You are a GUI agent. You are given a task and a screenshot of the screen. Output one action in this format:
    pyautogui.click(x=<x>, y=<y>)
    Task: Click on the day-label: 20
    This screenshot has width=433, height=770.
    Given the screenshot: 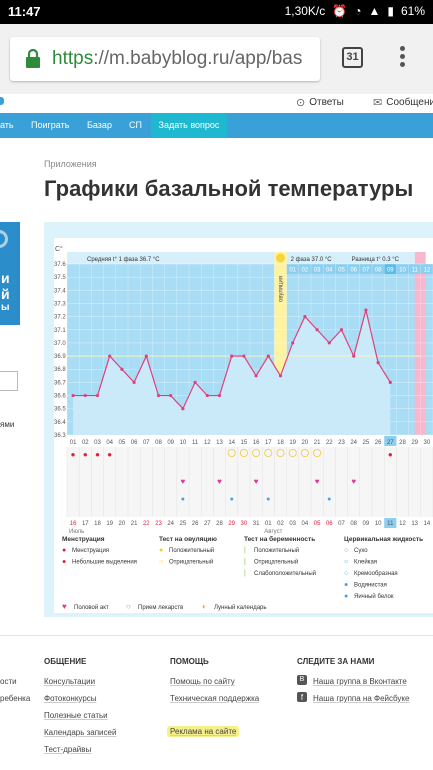 What is the action you would take?
    pyautogui.click(x=305, y=443)
    